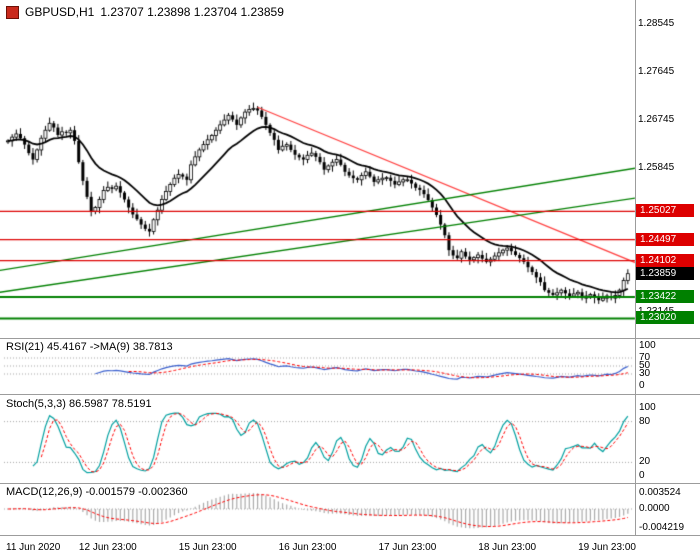  What do you see at coordinates (665, 211) in the screenshot?
I see `price-level-badge: 1.25027` at bounding box center [665, 211].